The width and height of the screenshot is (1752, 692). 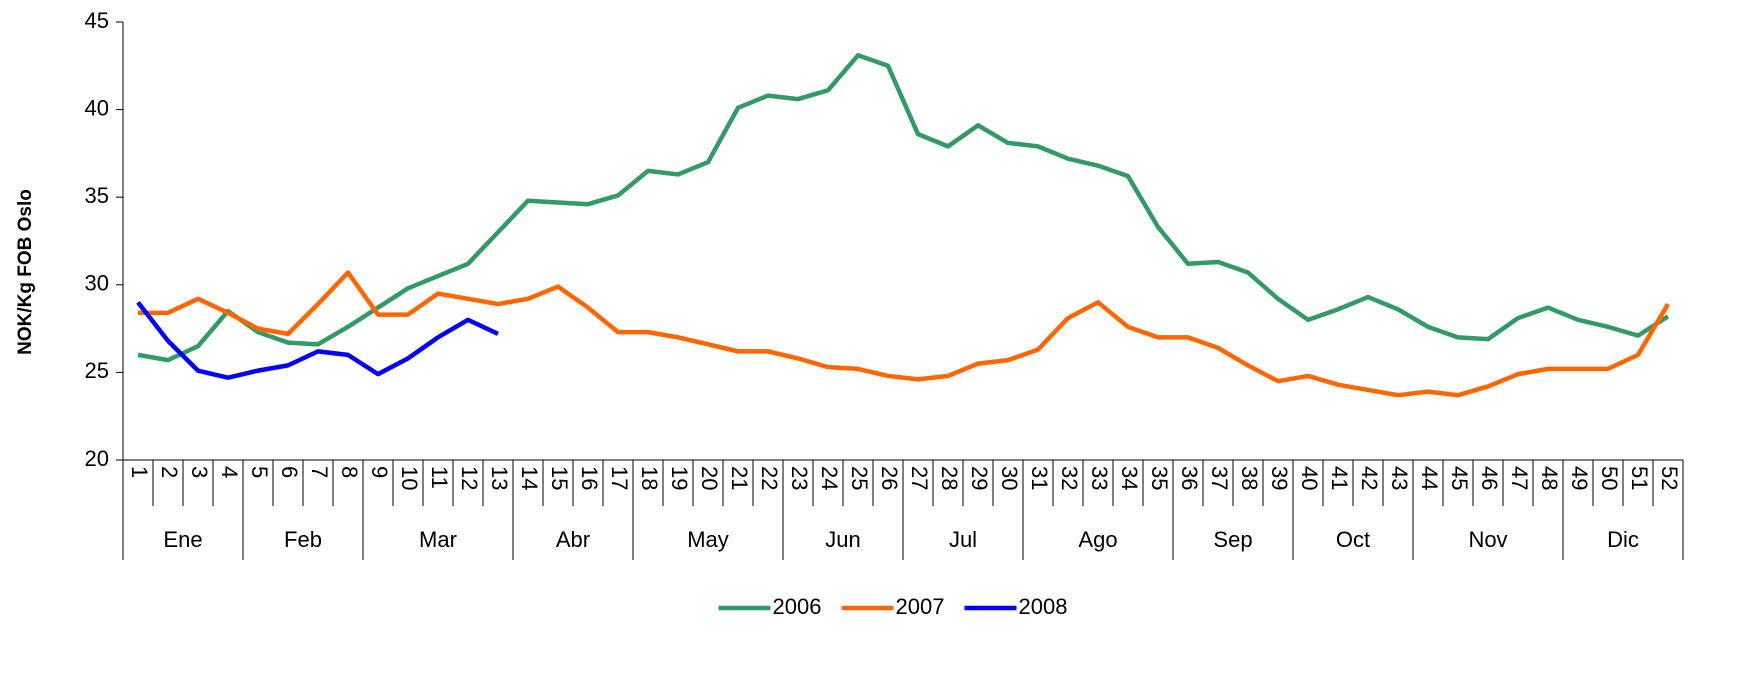 What do you see at coordinates (379, 472) in the screenshot?
I see `x-tick-label: 9` at bounding box center [379, 472].